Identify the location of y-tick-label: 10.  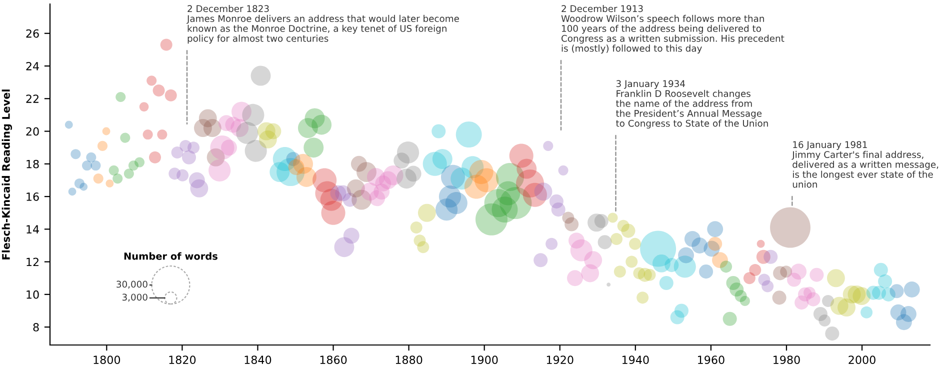
(32, 294).